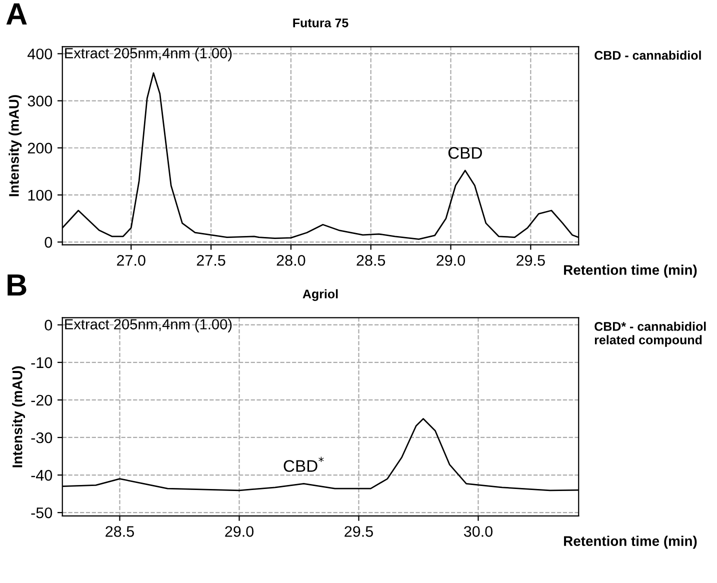 Image resolution: width=717 pixels, height=583 pixels. What do you see at coordinates (41, 400) in the screenshot?
I see `y-tick-label: -20` at bounding box center [41, 400].